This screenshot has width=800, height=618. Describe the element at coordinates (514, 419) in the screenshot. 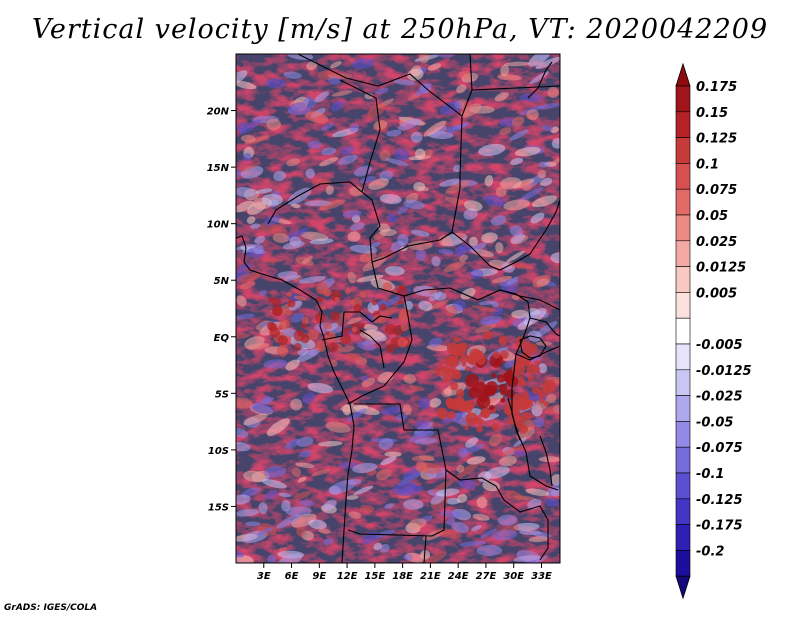

I see `lake-tanganyika` at that location.